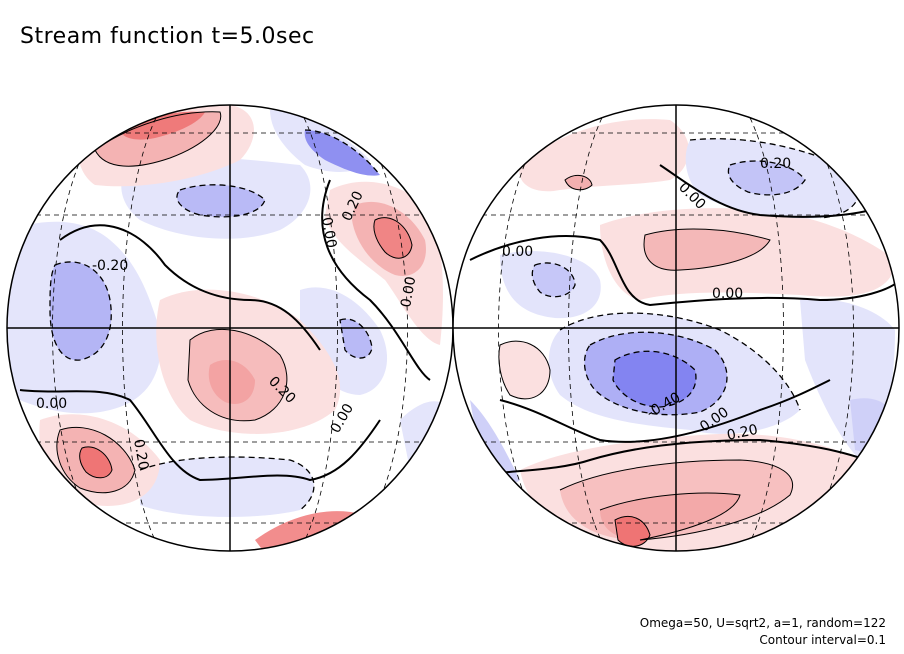 Image resolution: width=904 pixels, height=654 pixels. Describe the element at coordinates (762, 623) in the screenshot. I see `footer-parameters: Omega=50, U=sqrt2, a=1, random=122` at that location.